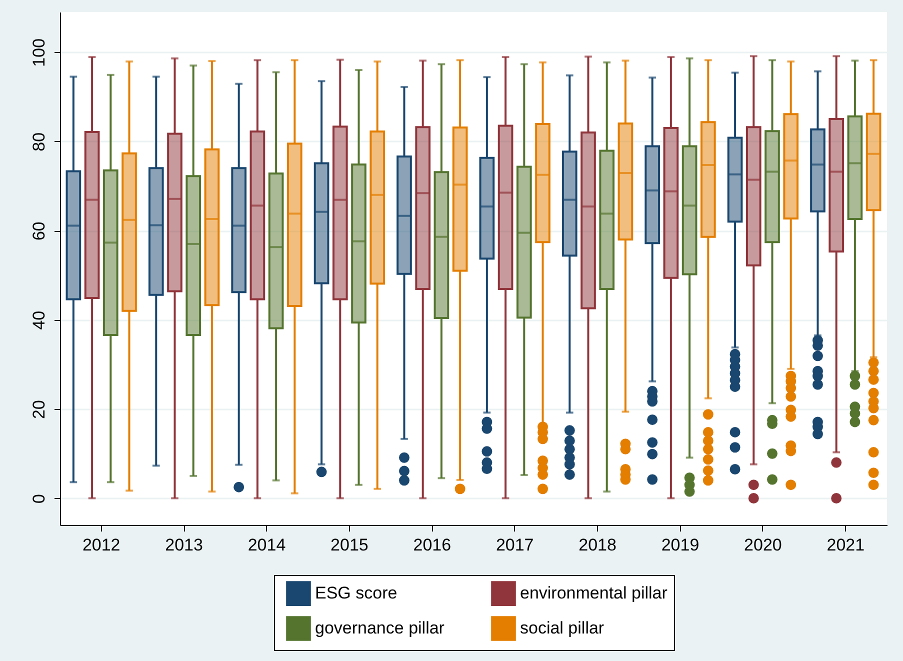 This screenshot has width=903, height=661. Describe the element at coordinates (39, 409) in the screenshot. I see `y-tick-label: 20` at that location.